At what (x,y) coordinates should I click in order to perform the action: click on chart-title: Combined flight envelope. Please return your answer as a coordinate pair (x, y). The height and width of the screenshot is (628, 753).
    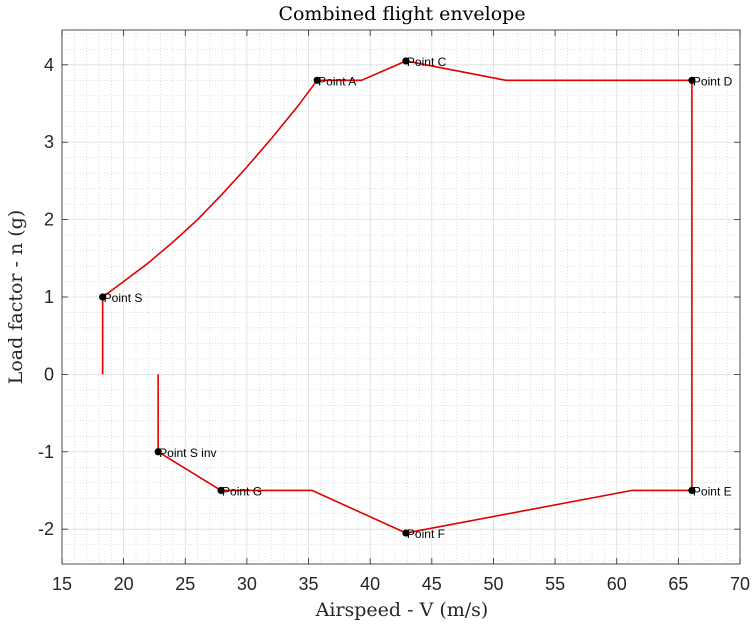
    Looking at the image, I should click on (401, 14).